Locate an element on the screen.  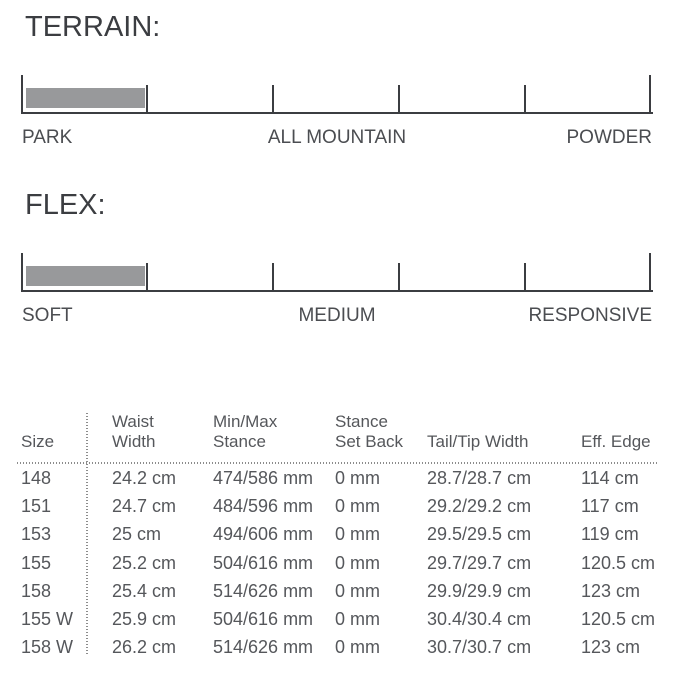
table-cell: 114 cm is located at coordinates (610, 477).